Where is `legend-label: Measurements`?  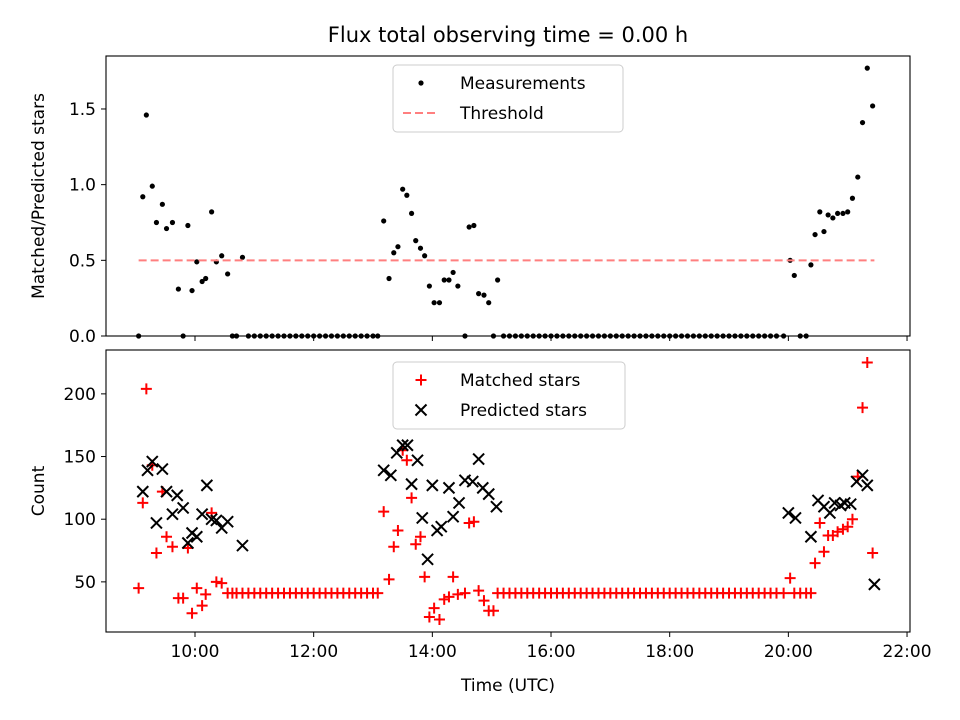 legend-label: Measurements is located at coordinates (523, 84).